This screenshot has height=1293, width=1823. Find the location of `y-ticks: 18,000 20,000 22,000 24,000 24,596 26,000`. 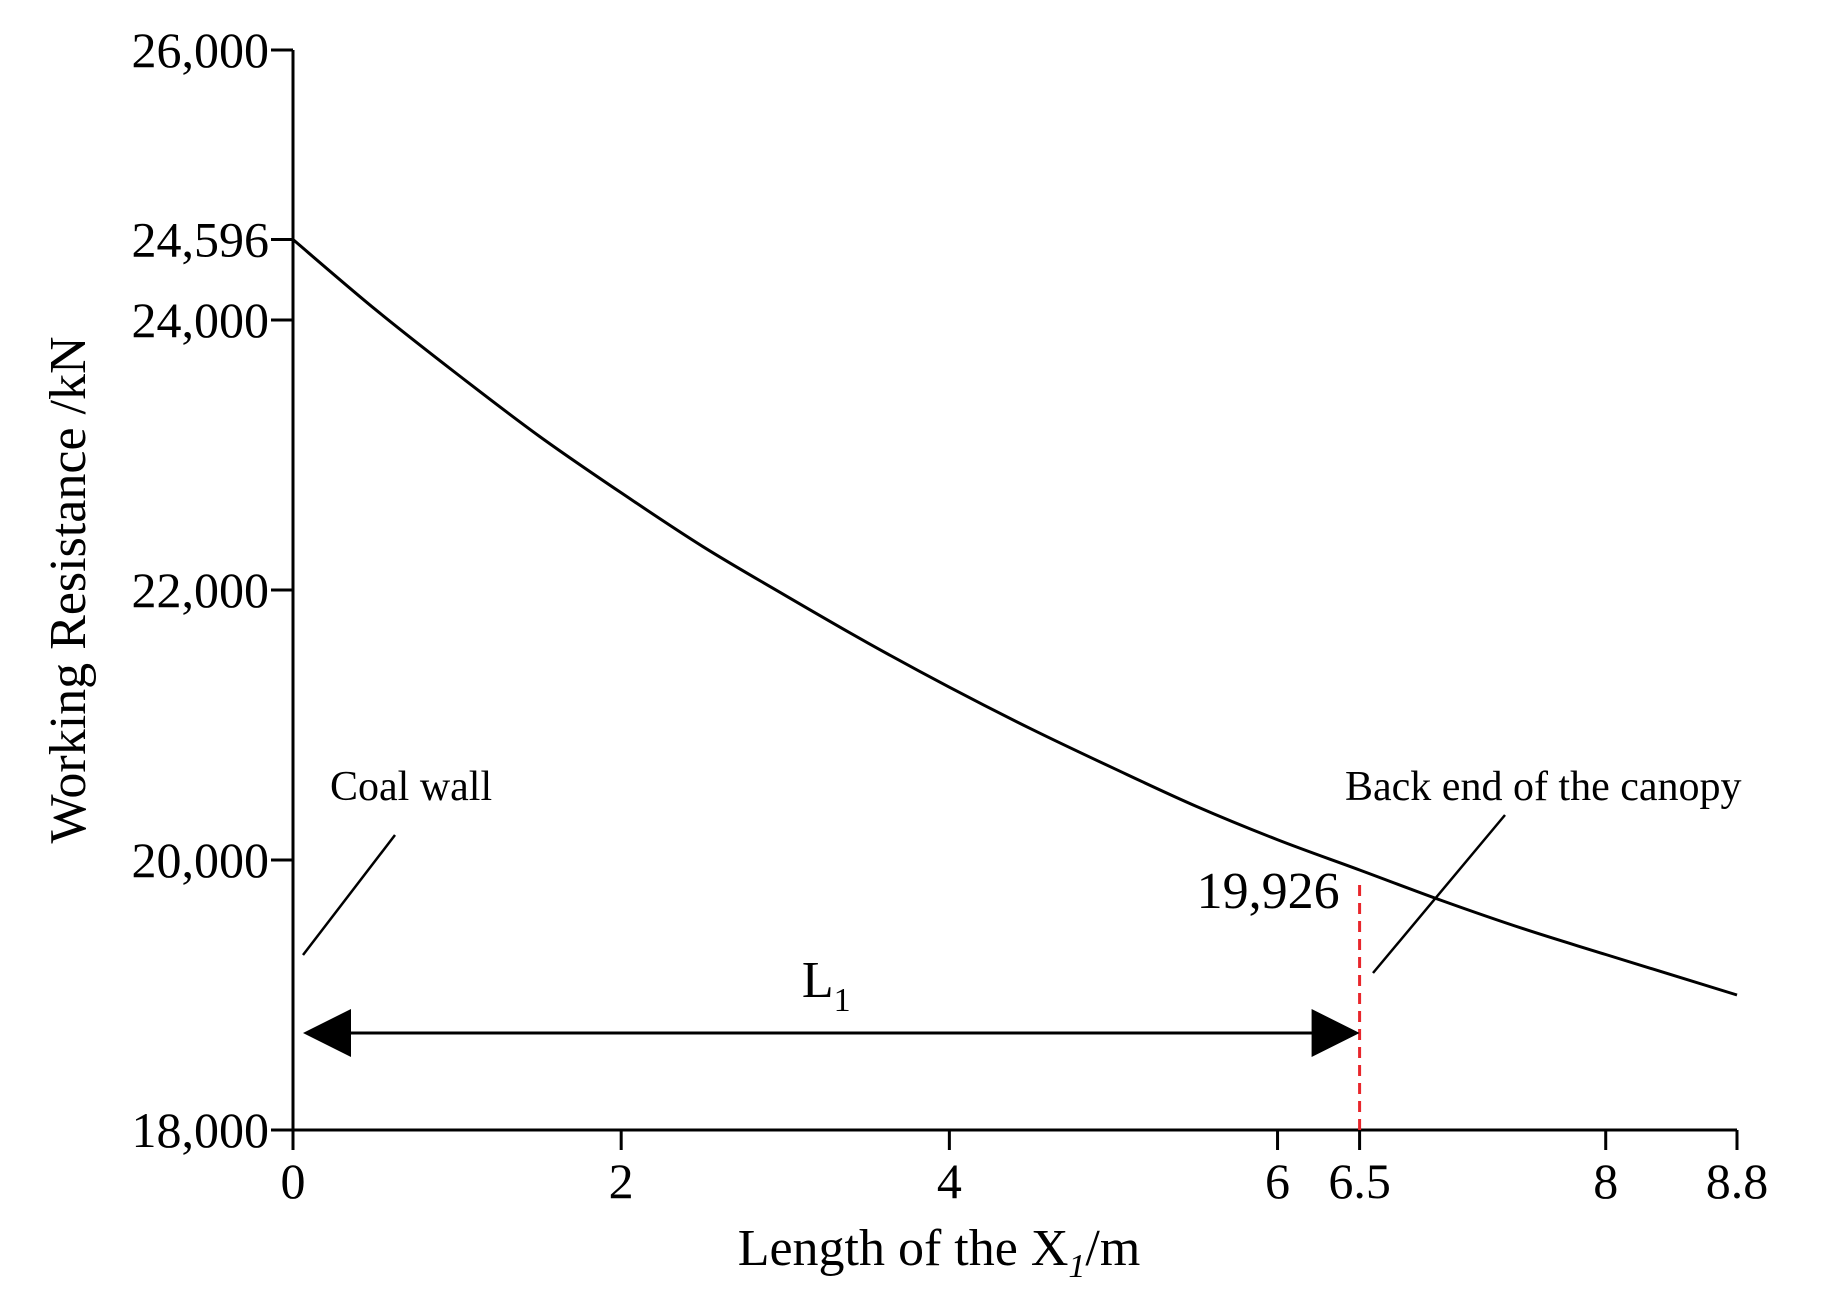

y-ticks: 18,000 20,000 22,000 24,000 24,596 26,000 is located at coordinates (212, 590).